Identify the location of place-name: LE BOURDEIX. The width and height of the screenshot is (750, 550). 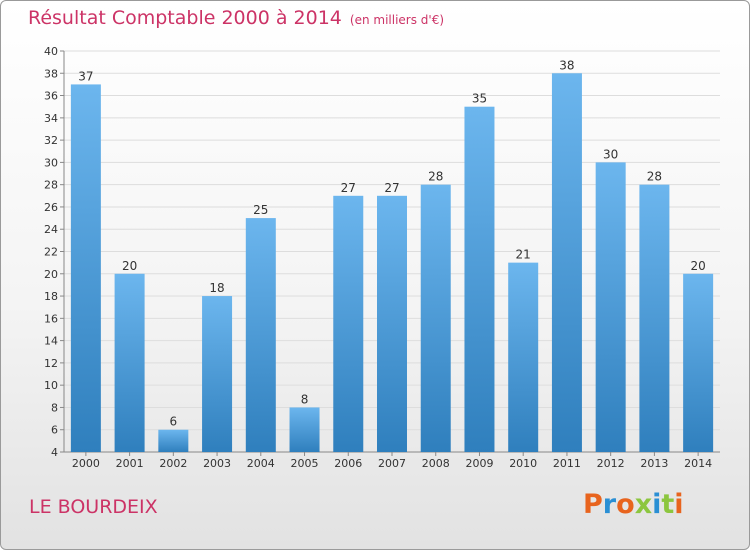
(93, 507).